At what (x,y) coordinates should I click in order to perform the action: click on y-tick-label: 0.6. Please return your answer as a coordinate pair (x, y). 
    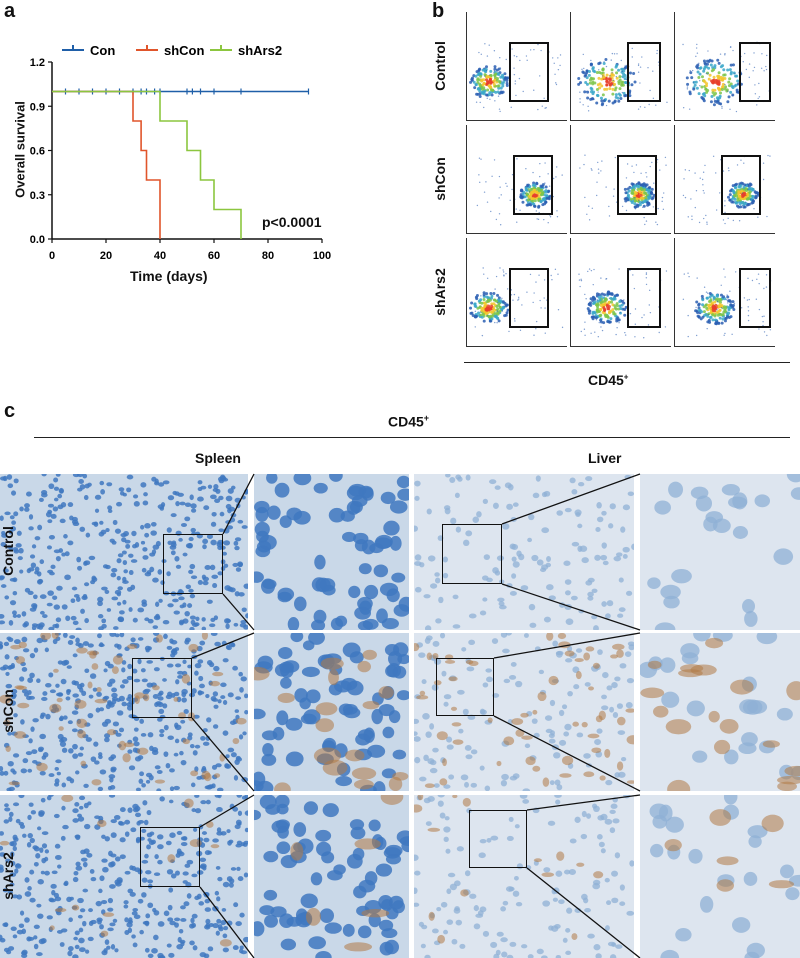
    Looking at the image, I should click on (37, 152).